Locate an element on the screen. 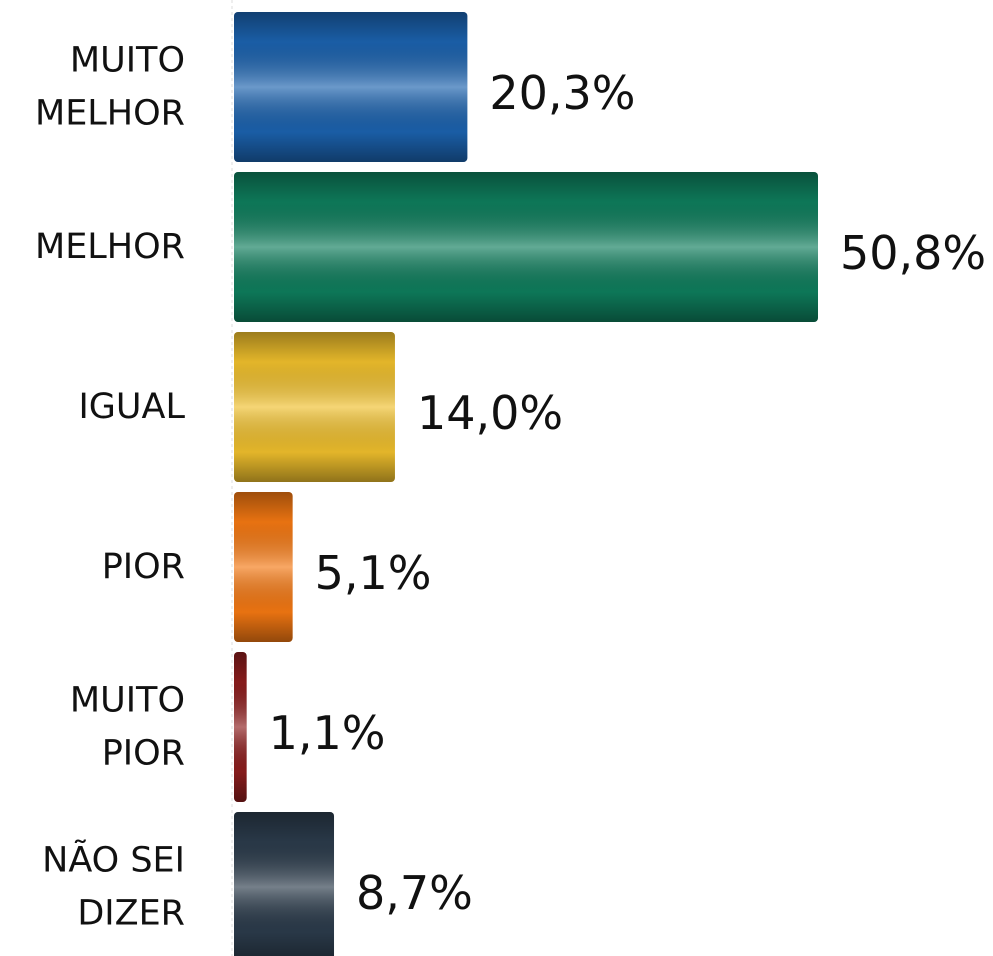 The image size is (993, 956). category-label: MUITO MELHOR is located at coordinates (110, 87).